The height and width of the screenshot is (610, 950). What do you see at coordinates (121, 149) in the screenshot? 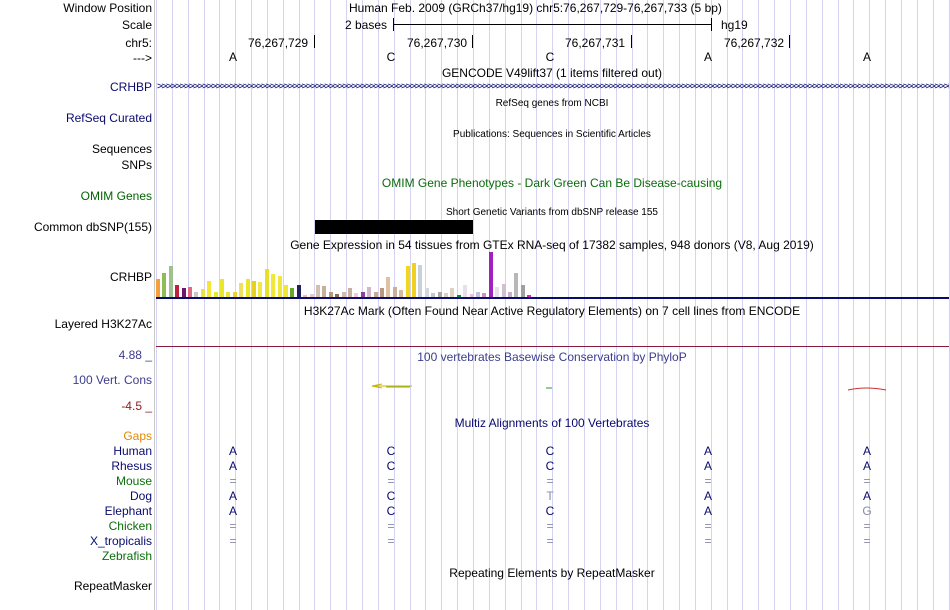
I see `label-sequences: Sequences` at bounding box center [121, 149].